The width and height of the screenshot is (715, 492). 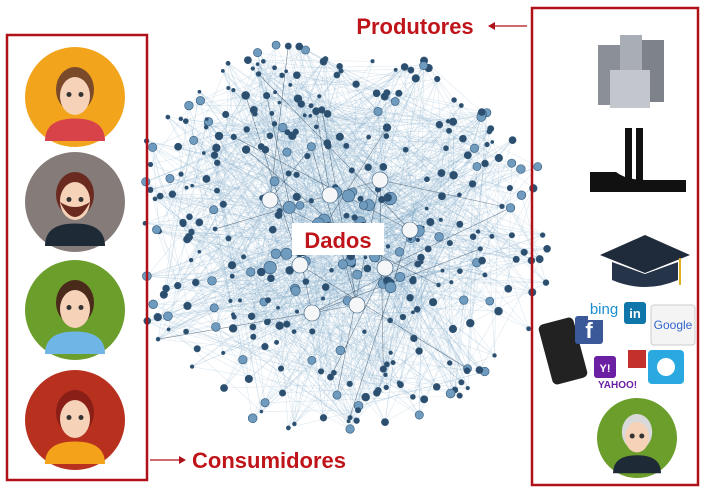 What do you see at coordinates (337, 240) in the screenshot?
I see `data-label: Dados` at bounding box center [337, 240].